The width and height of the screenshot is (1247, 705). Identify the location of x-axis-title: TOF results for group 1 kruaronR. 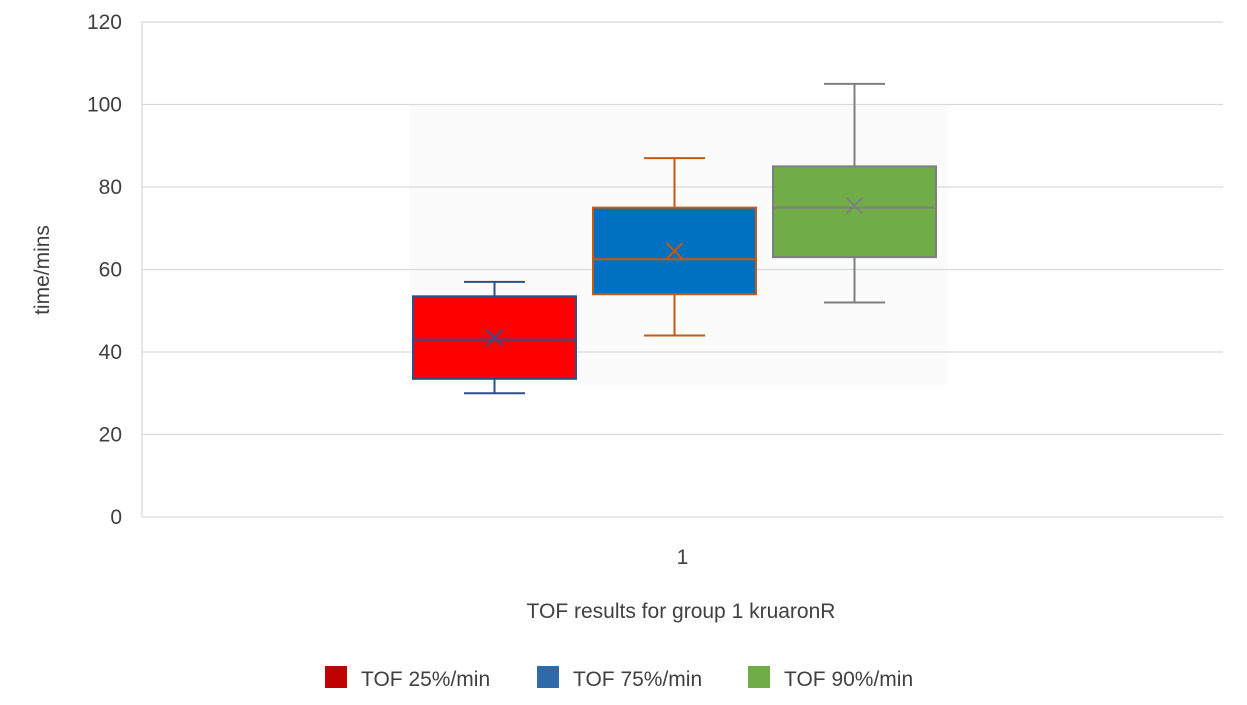
(681, 611).